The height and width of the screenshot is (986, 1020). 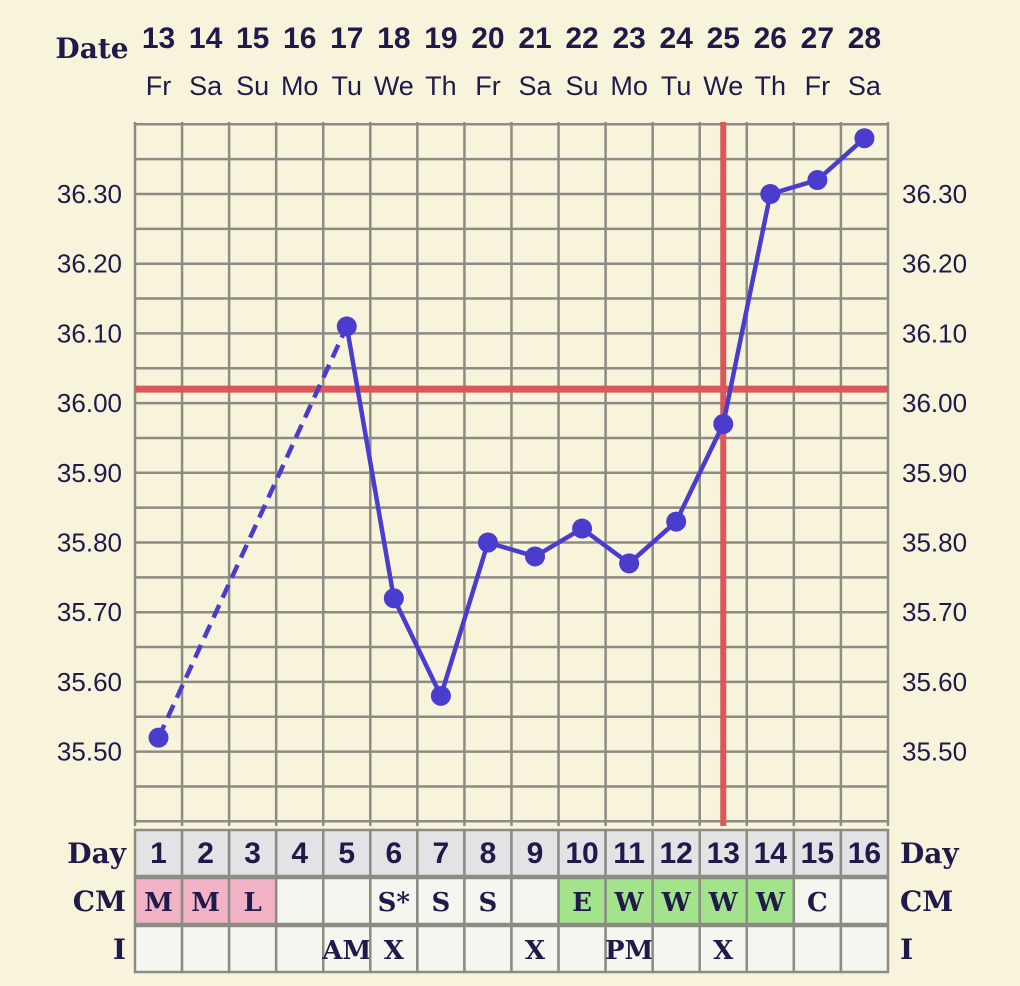 What do you see at coordinates (91, 48) in the screenshot?
I see `date-label: Date` at bounding box center [91, 48].